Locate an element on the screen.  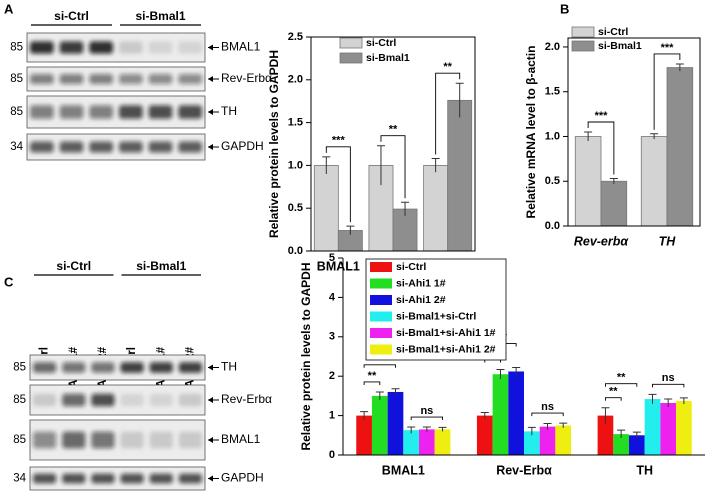
y-tick-label: 2.5 is located at coordinates (295, 37).